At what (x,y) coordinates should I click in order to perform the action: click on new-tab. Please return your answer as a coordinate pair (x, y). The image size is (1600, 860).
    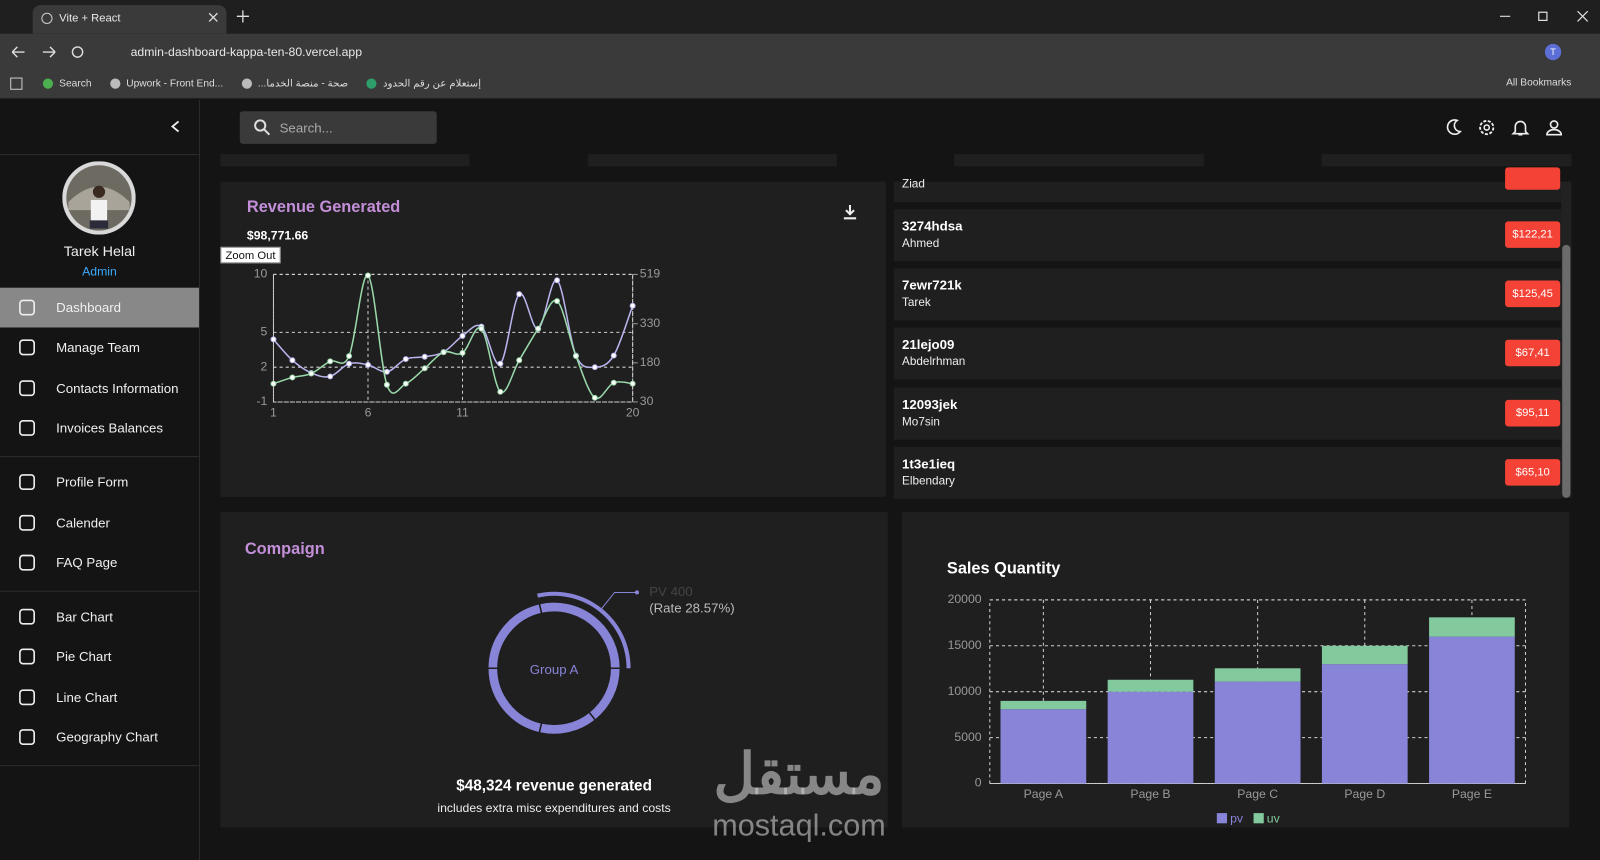
    Looking at the image, I should click on (242, 16).